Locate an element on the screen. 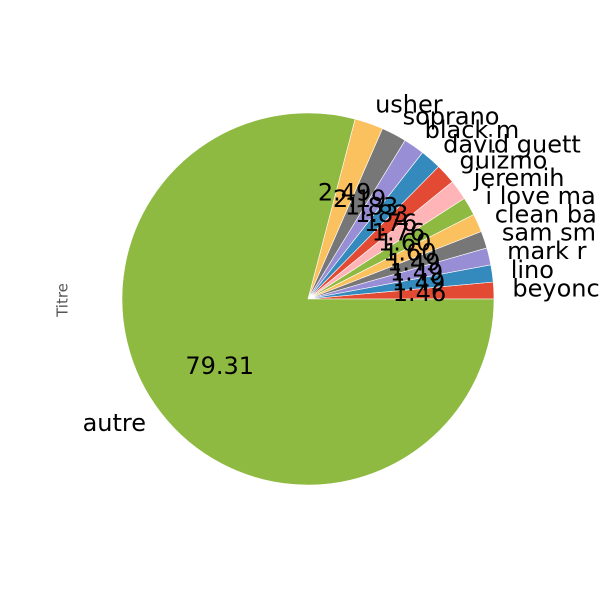 The width and height of the screenshot is (600, 600). pie-label: soprano is located at coordinates (451, 117).